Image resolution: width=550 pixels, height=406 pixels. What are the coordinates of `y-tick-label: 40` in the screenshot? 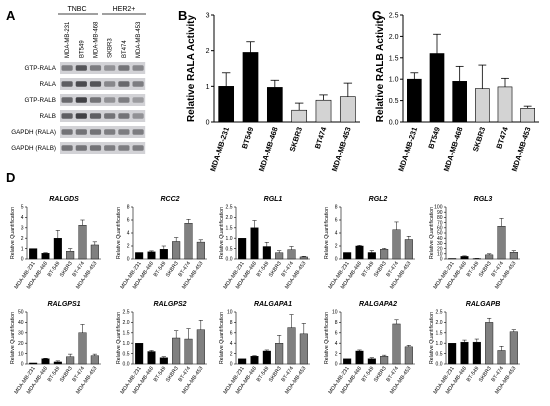 It's located at (440, 239).